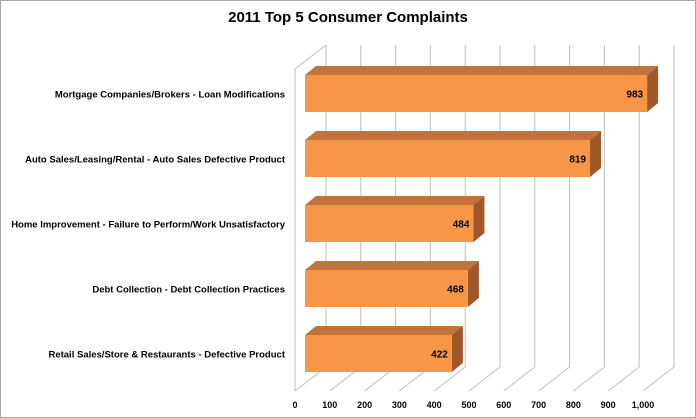 This screenshot has width=696, height=418. I want to click on x-tick-label: 200, so click(364, 405).